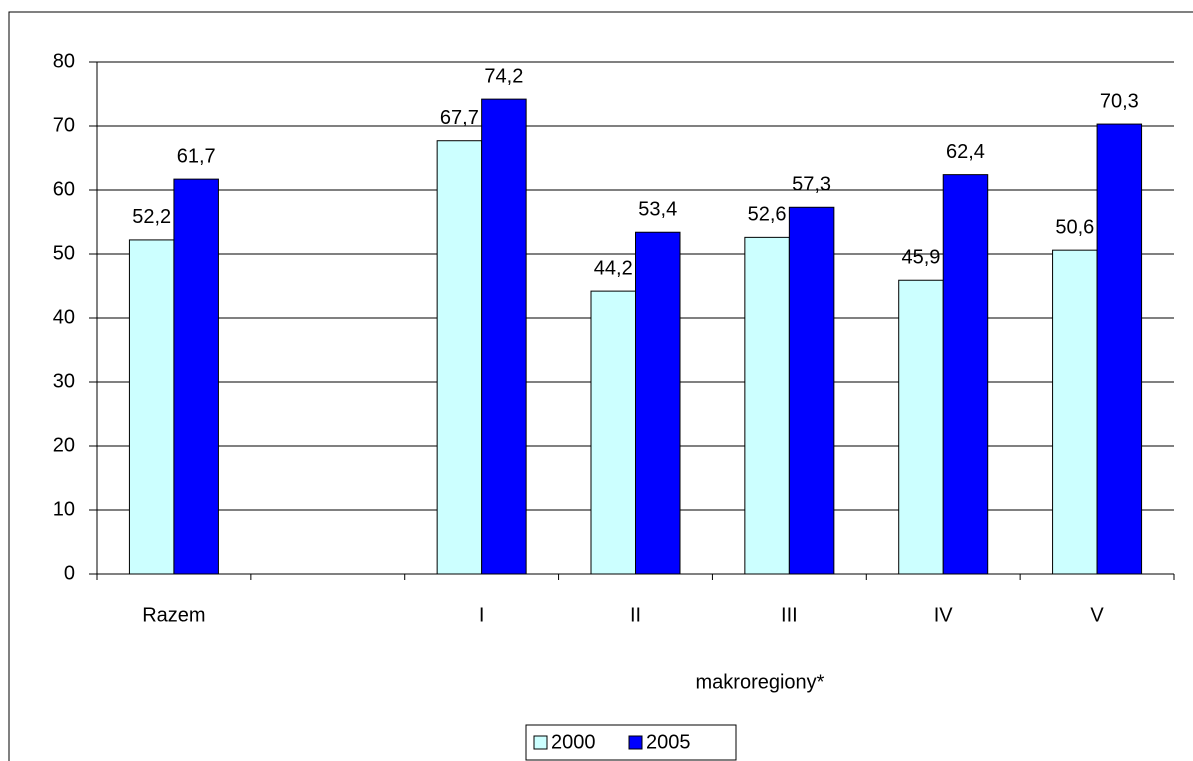 This screenshot has height=761, width=1193. I want to click on value-label: 52,2, so click(151, 217).